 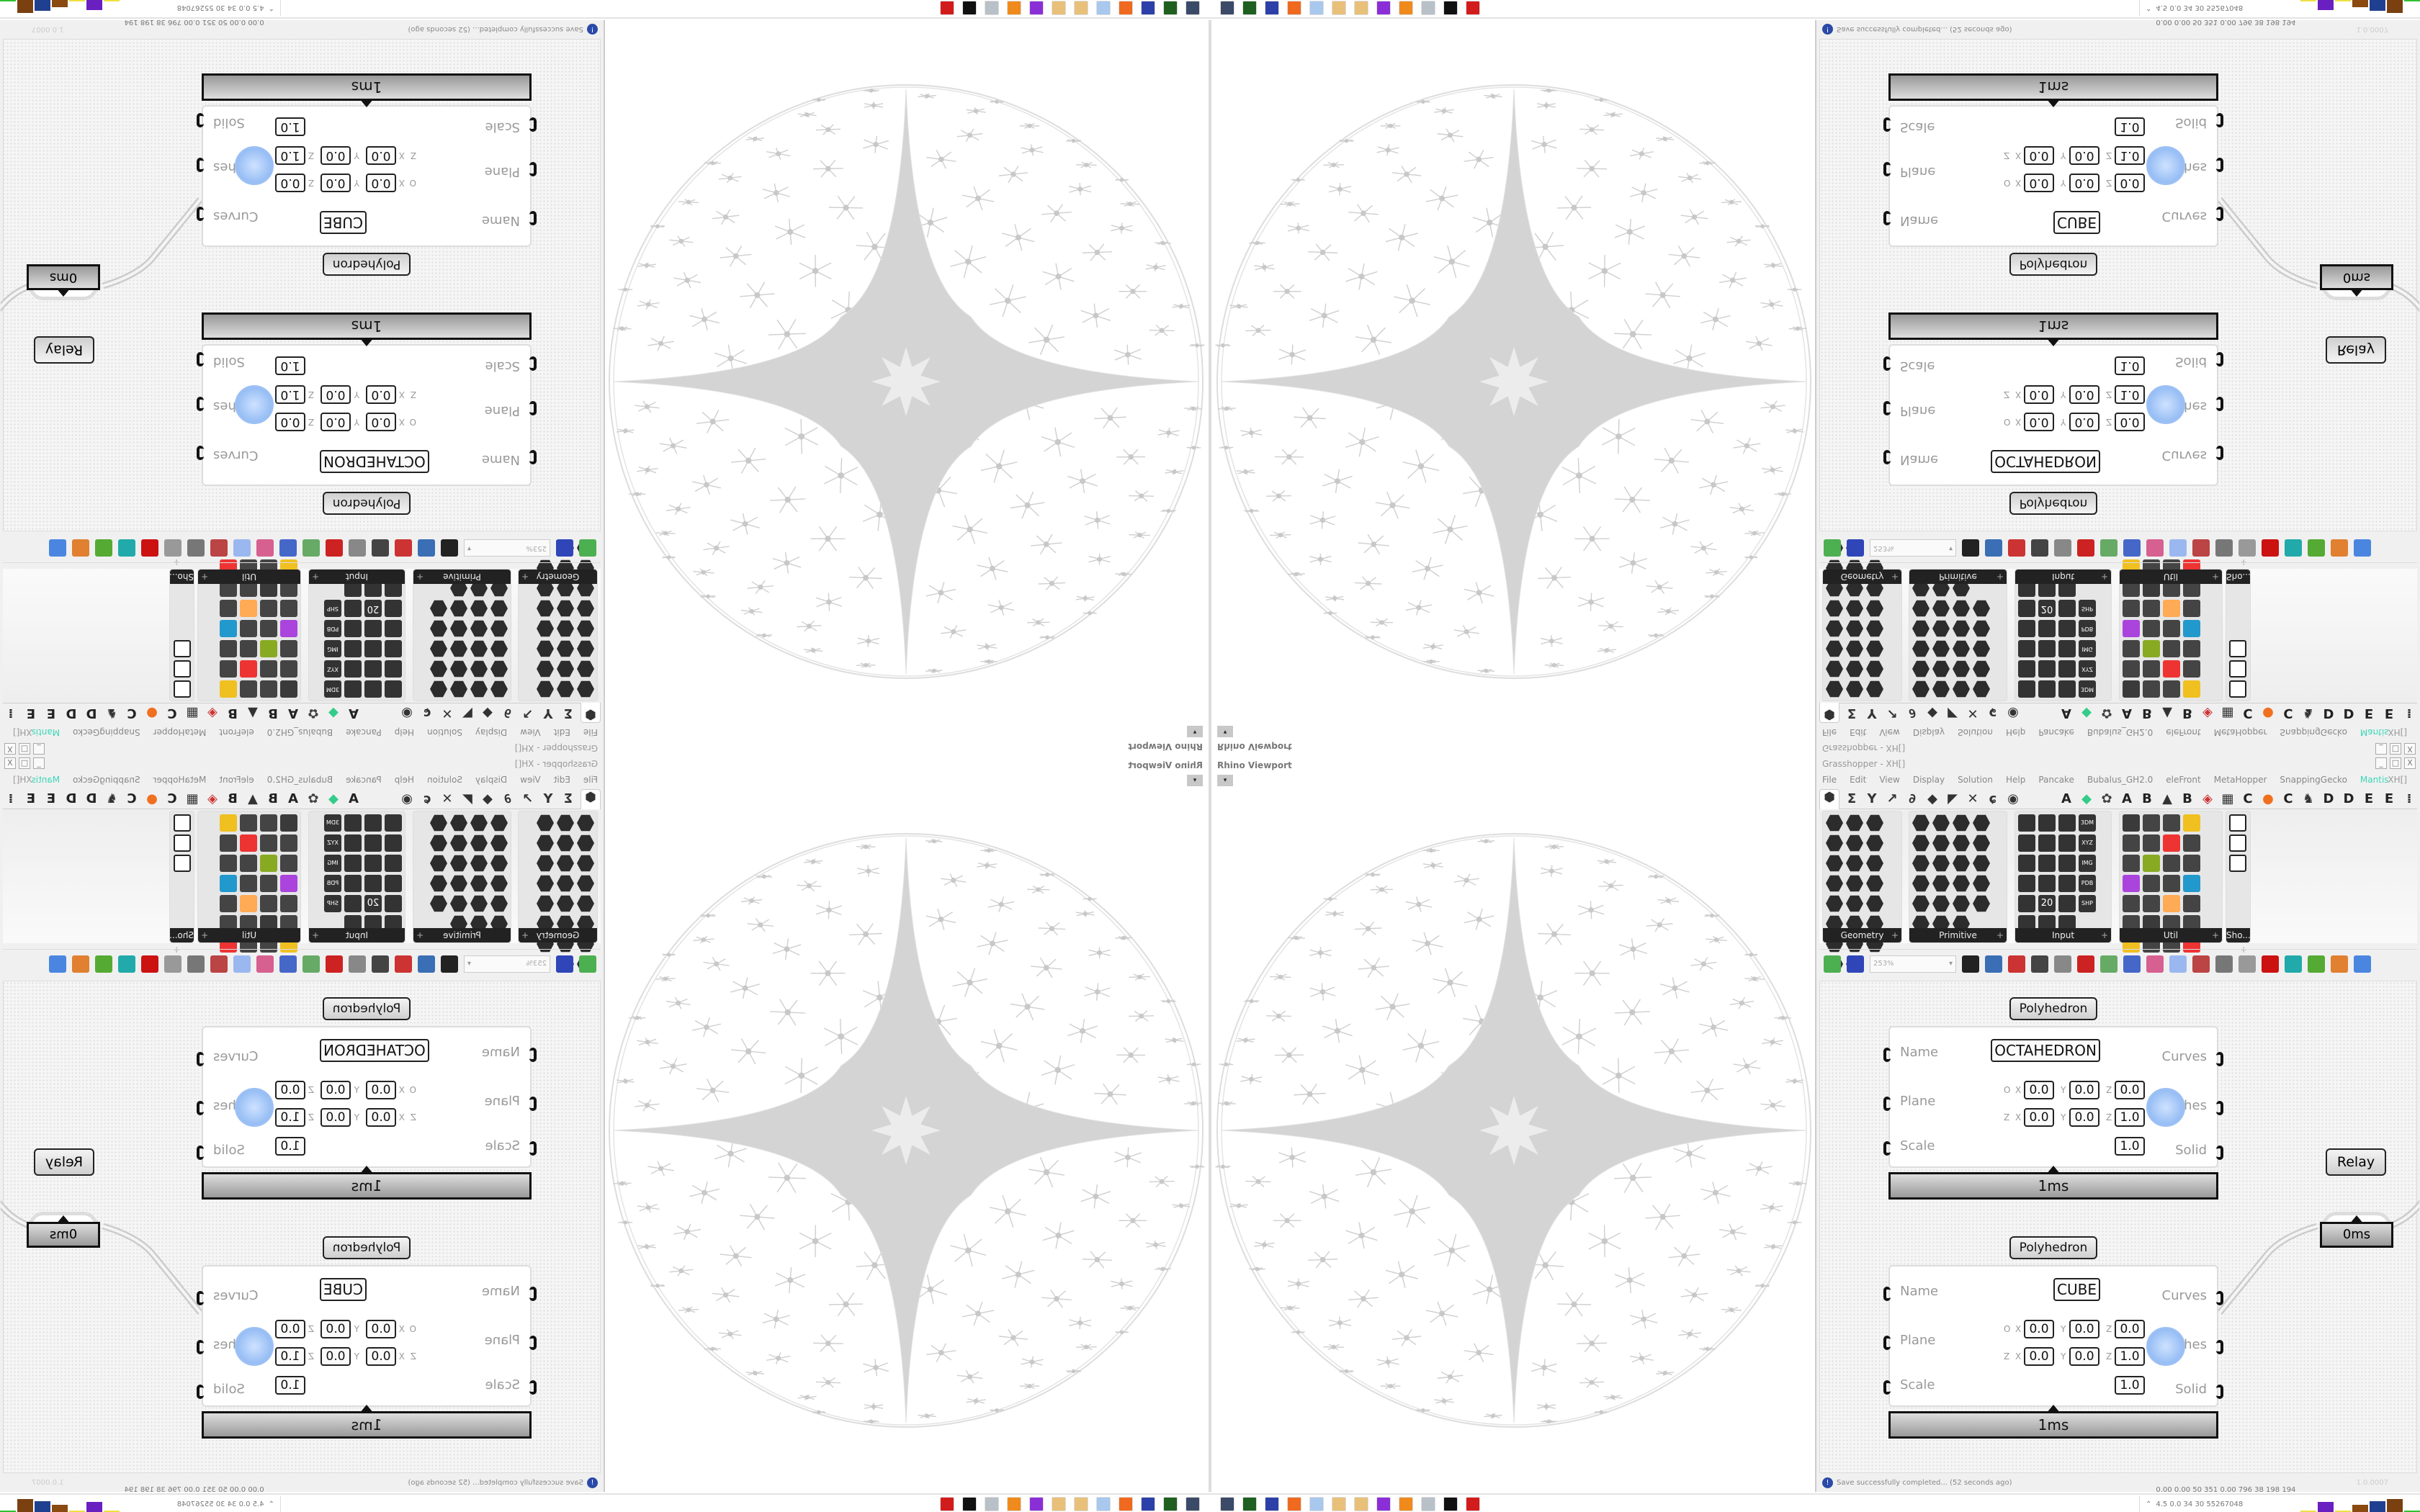 I want to click on tab-c2-icon: C, so click(x=2288, y=713).